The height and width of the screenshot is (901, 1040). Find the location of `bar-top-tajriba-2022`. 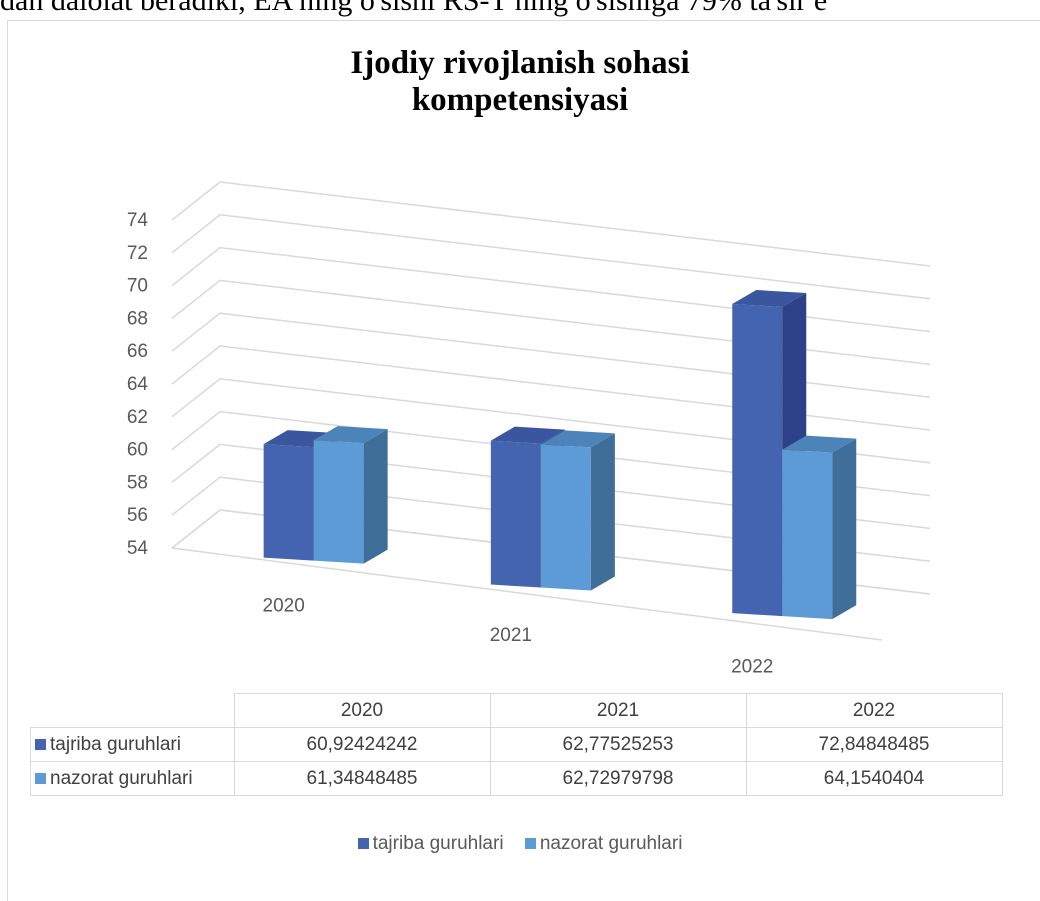

bar-top-tajriba-2022 is located at coordinates (769, 298).